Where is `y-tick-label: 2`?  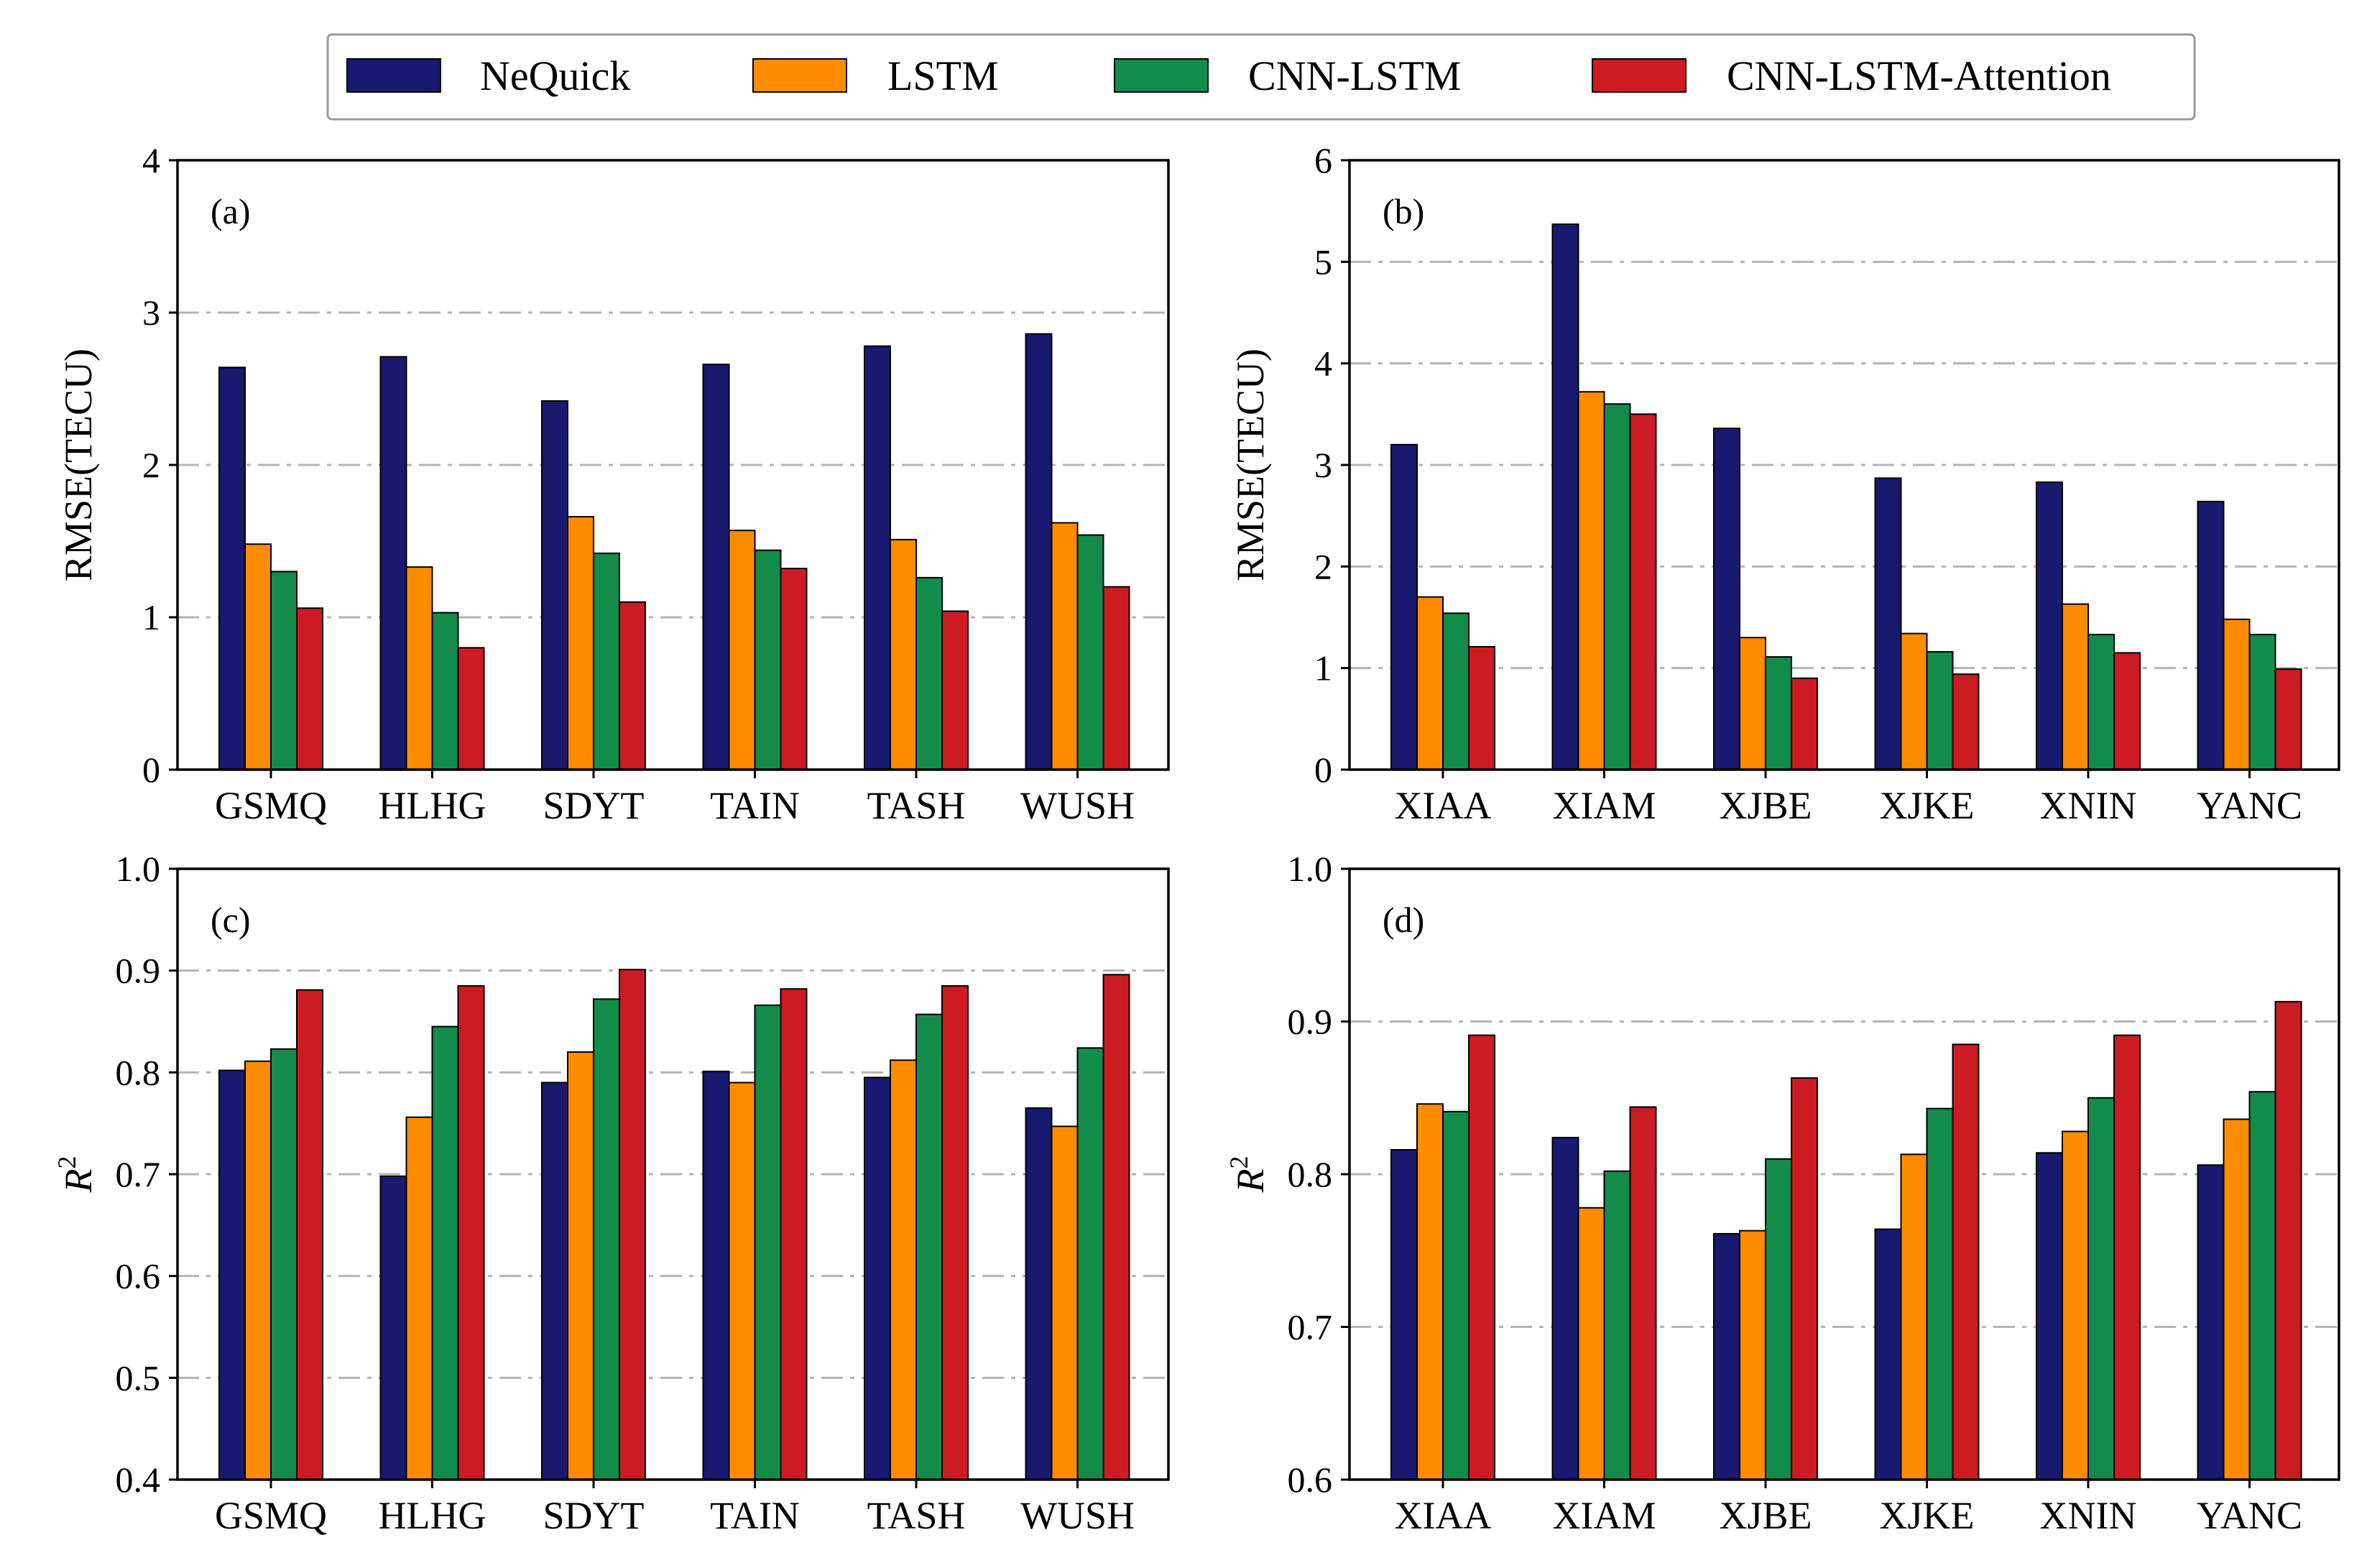
y-tick-label: 2 is located at coordinates (1323, 566).